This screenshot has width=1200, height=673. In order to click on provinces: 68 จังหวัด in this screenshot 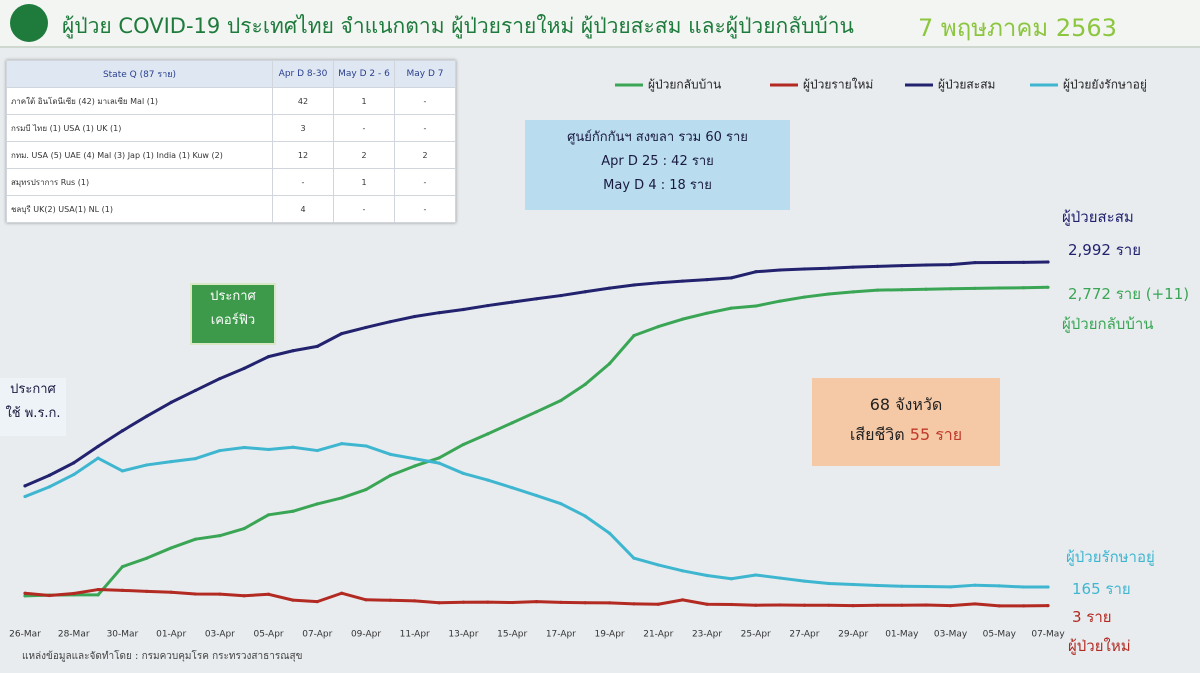, I will do `click(906, 404)`.